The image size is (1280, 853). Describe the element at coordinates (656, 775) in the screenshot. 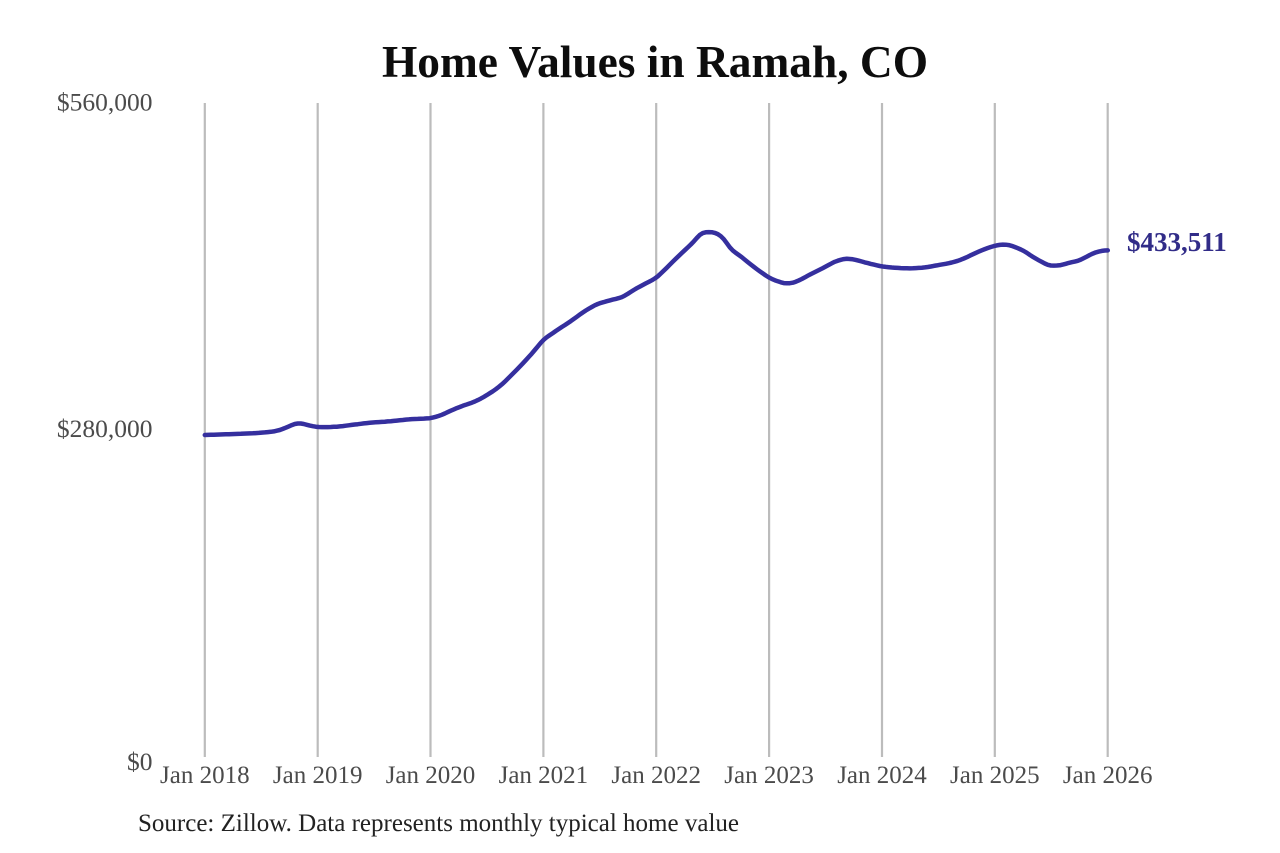

I see `svg-text: Jan 2022` at that location.